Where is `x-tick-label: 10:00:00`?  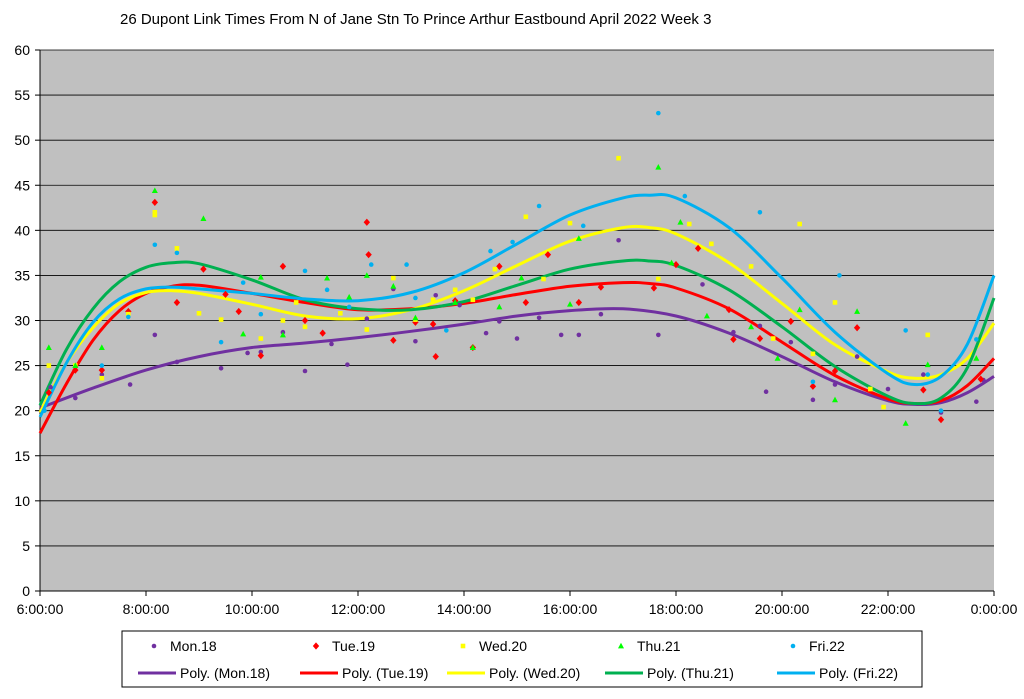
x-tick-label: 10:00:00 is located at coordinates (252, 609).